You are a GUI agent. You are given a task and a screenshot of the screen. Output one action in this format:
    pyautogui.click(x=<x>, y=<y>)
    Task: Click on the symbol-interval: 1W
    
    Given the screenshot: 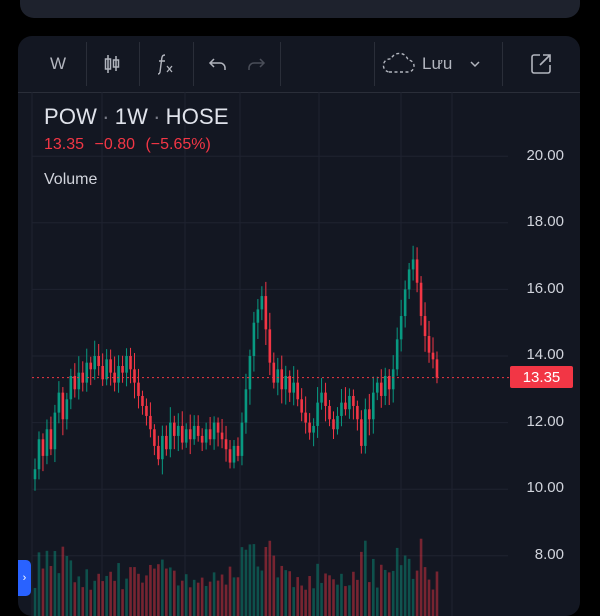 What is the action you would take?
    pyautogui.click(x=131, y=116)
    